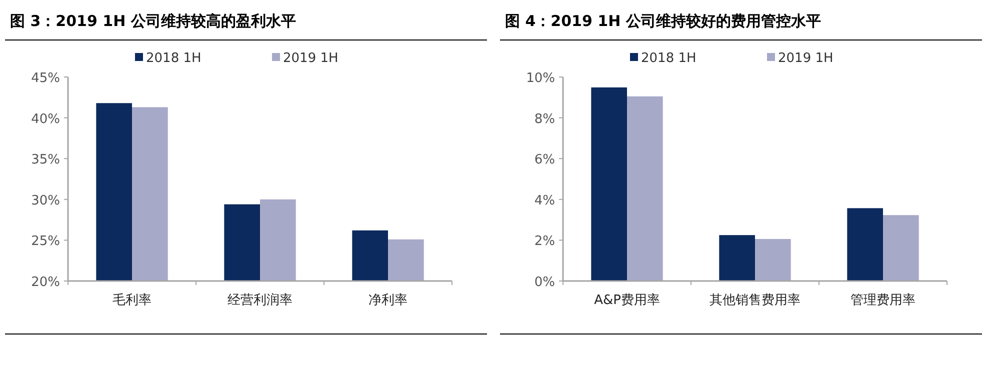 The height and width of the screenshot is (365, 985). Describe the element at coordinates (260, 300) in the screenshot. I see `x-tick-label: 经营利润率` at that location.